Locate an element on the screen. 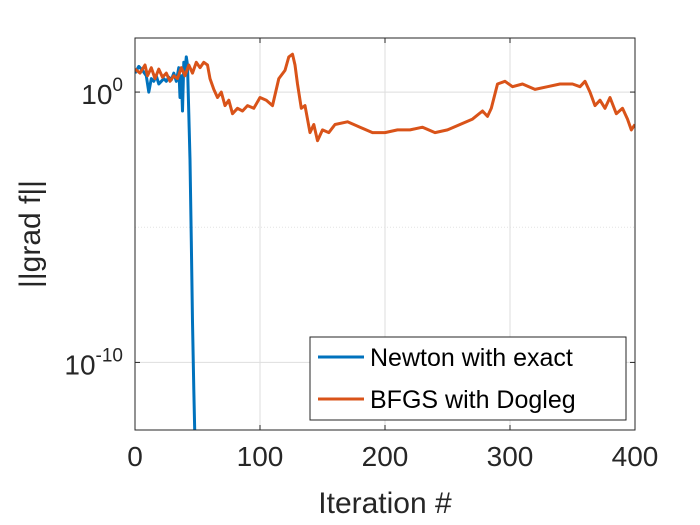  legend-box is located at coordinates (468, 378).